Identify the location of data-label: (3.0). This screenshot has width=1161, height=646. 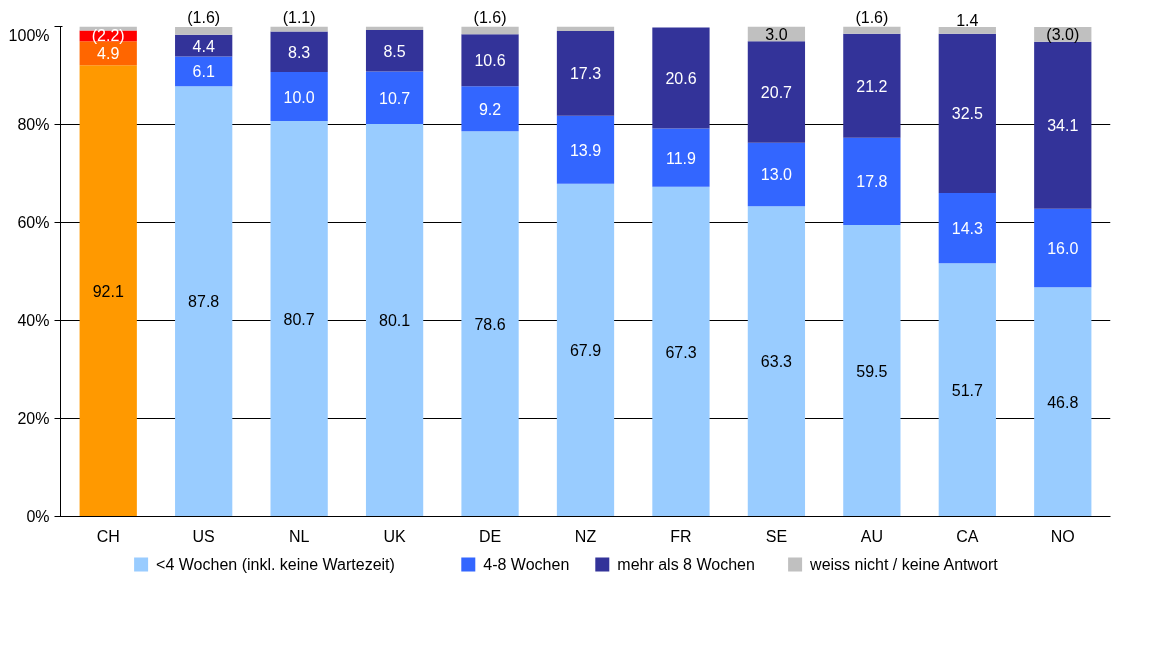
(1063, 34).